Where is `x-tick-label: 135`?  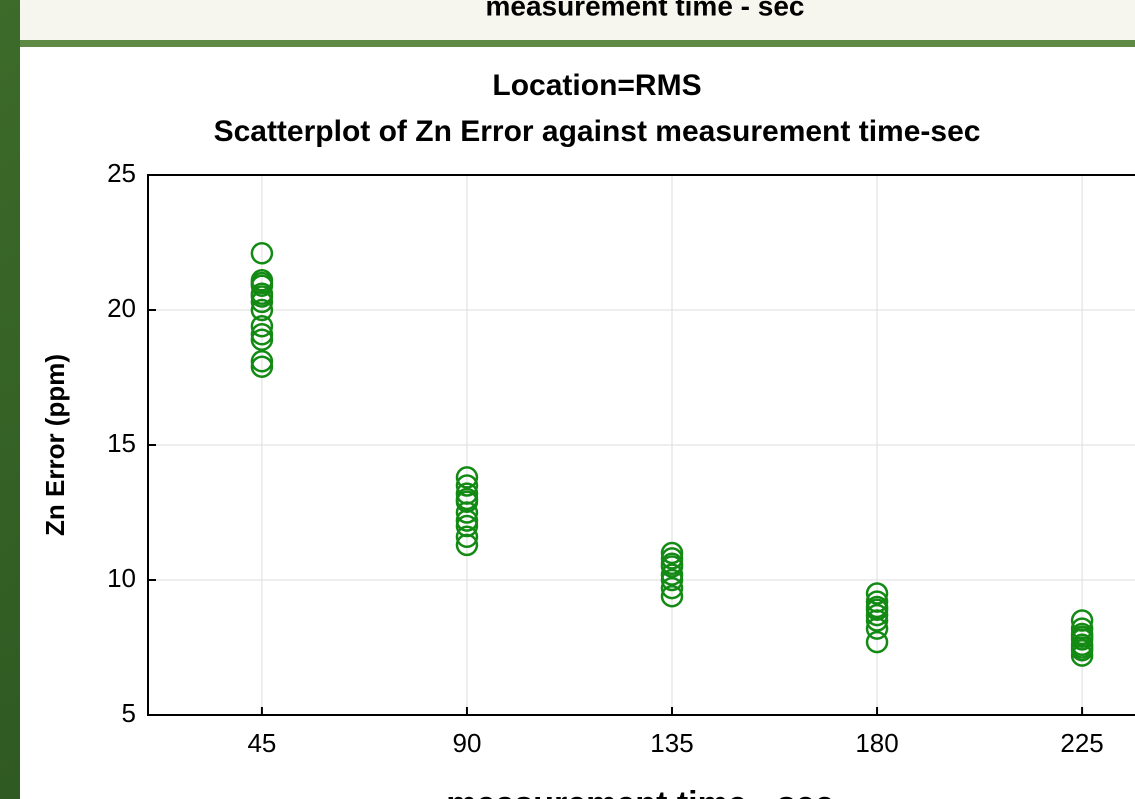 x-tick-label: 135 is located at coordinates (671, 743).